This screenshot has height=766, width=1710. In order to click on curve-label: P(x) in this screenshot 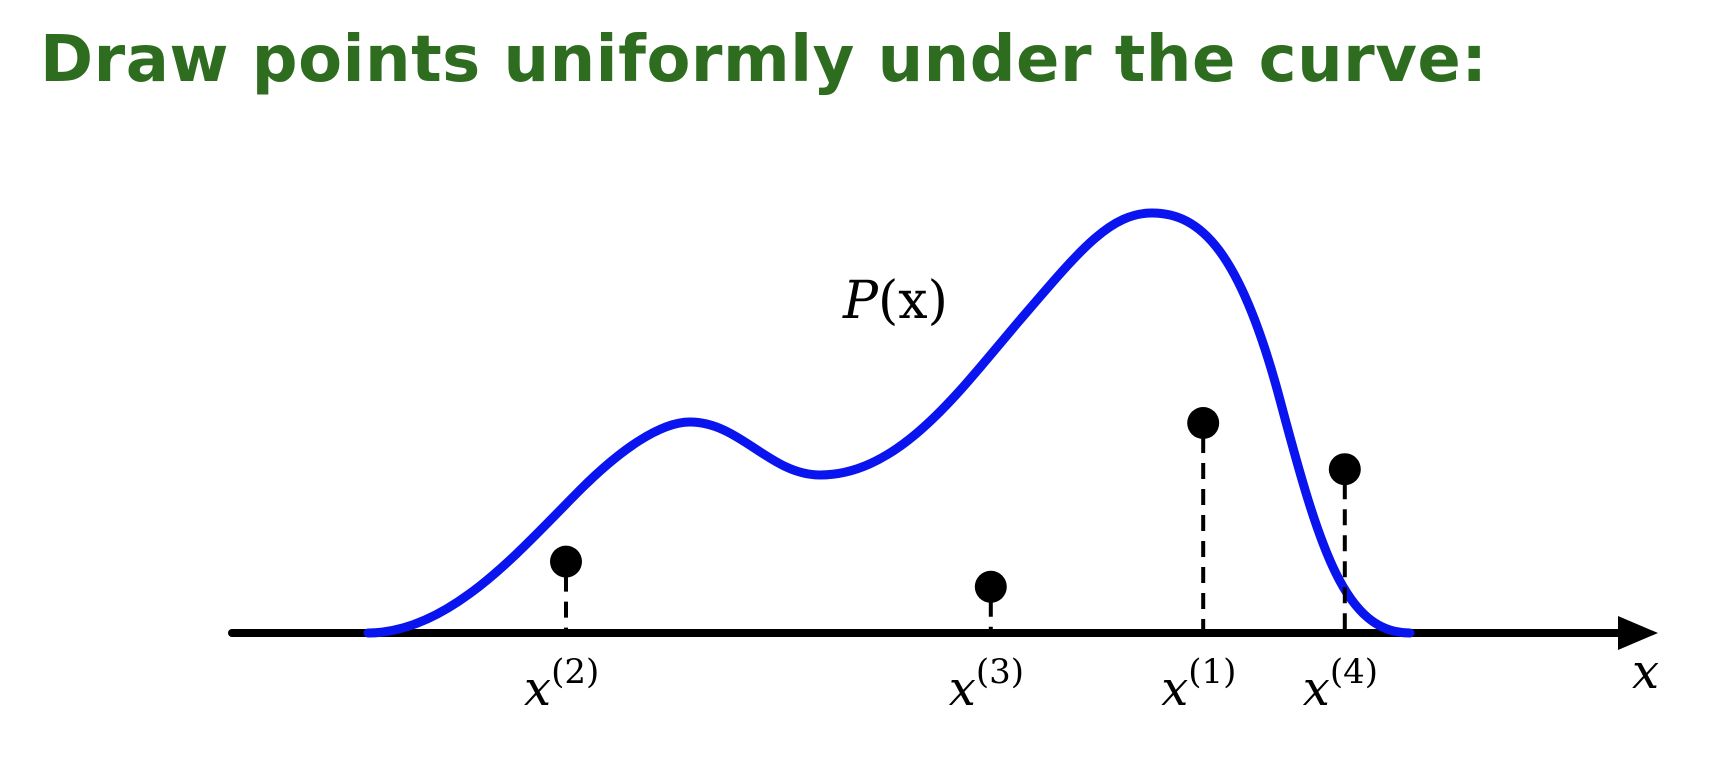, I will do `click(895, 301)`.